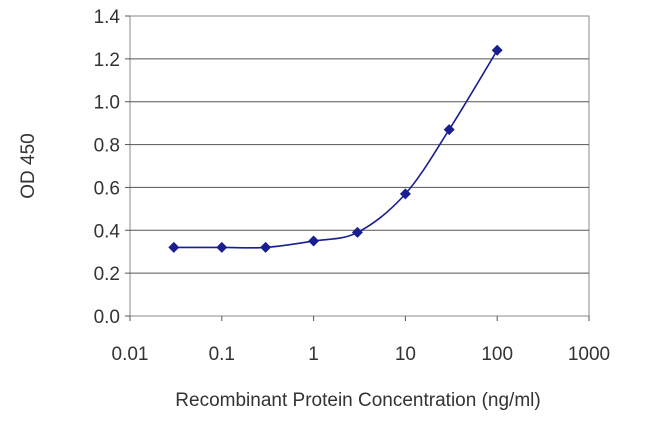  What do you see at coordinates (222, 354) in the screenshot?
I see `x-tick-label: 0.1` at bounding box center [222, 354].